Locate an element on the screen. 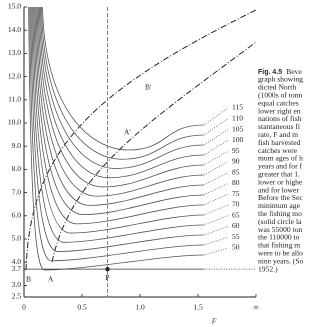 This screenshot has width=333, height=327. caption-line: catches were is located at coordinates (278, 150).